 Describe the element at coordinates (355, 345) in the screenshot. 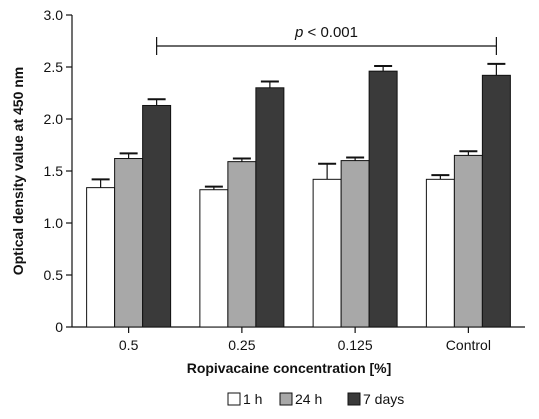

I see `x-tick-label: 0.125` at that location.